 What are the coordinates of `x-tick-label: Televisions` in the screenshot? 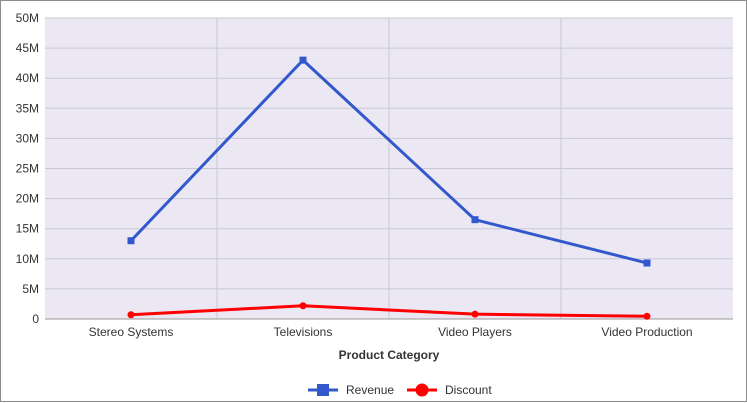 It's located at (303, 332).